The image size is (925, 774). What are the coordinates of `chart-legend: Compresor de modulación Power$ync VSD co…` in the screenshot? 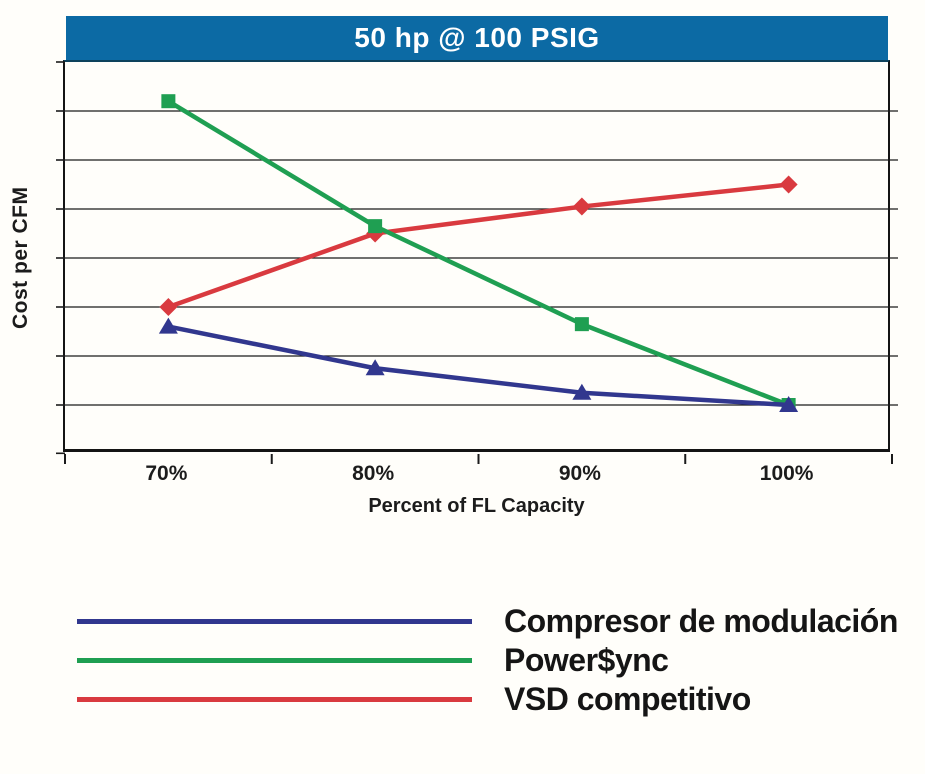 It's located at (497, 660).